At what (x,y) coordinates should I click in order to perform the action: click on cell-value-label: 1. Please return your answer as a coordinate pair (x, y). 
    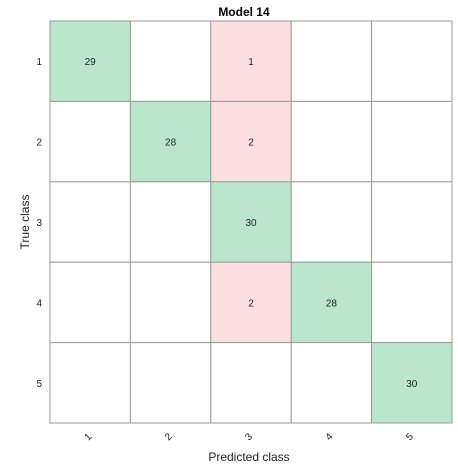
    Looking at the image, I should click on (251, 62).